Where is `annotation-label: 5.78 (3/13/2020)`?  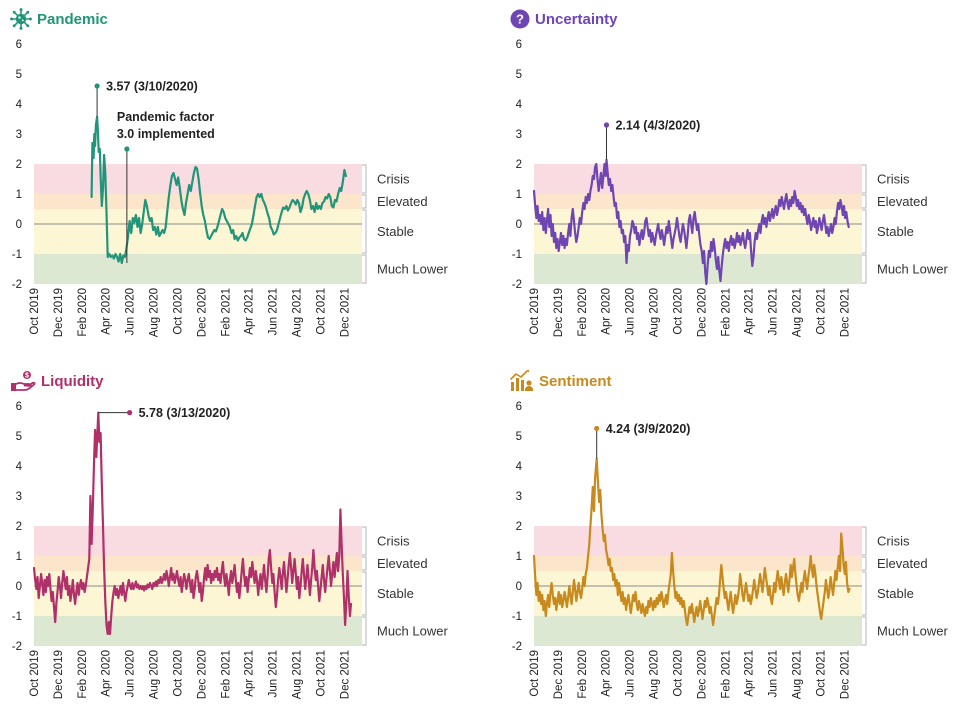
annotation-label: 5.78 (3/13/2020) is located at coordinates (185, 413).